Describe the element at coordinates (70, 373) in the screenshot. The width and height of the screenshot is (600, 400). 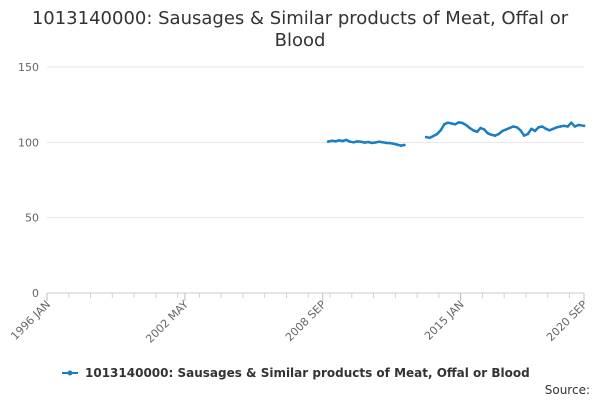
I see `legend-marker-icon` at that location.